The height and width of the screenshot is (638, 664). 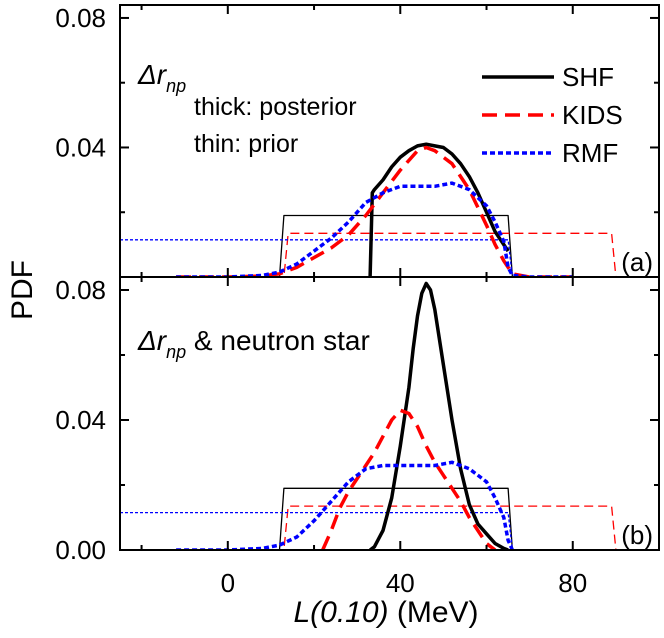 I want to click on x-axis-label-unit: (MeV), so click(x=434, y=612).